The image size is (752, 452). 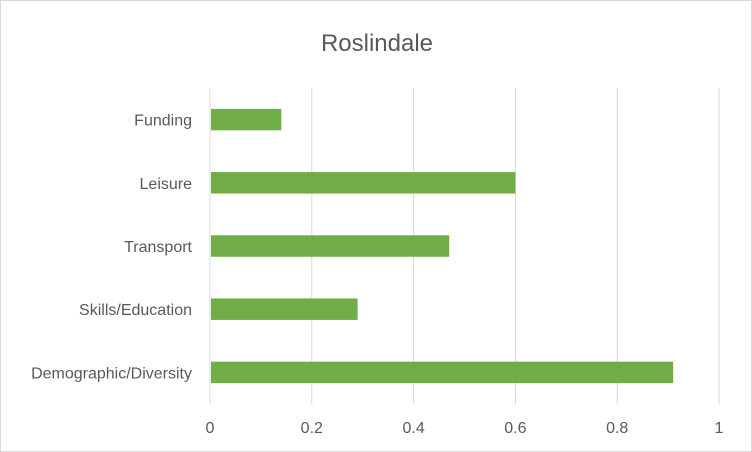 What do you see at coordinates (377, 43) in the screenshot?
I see `chart-title: Roslindale` at bounding box center [377, 43].